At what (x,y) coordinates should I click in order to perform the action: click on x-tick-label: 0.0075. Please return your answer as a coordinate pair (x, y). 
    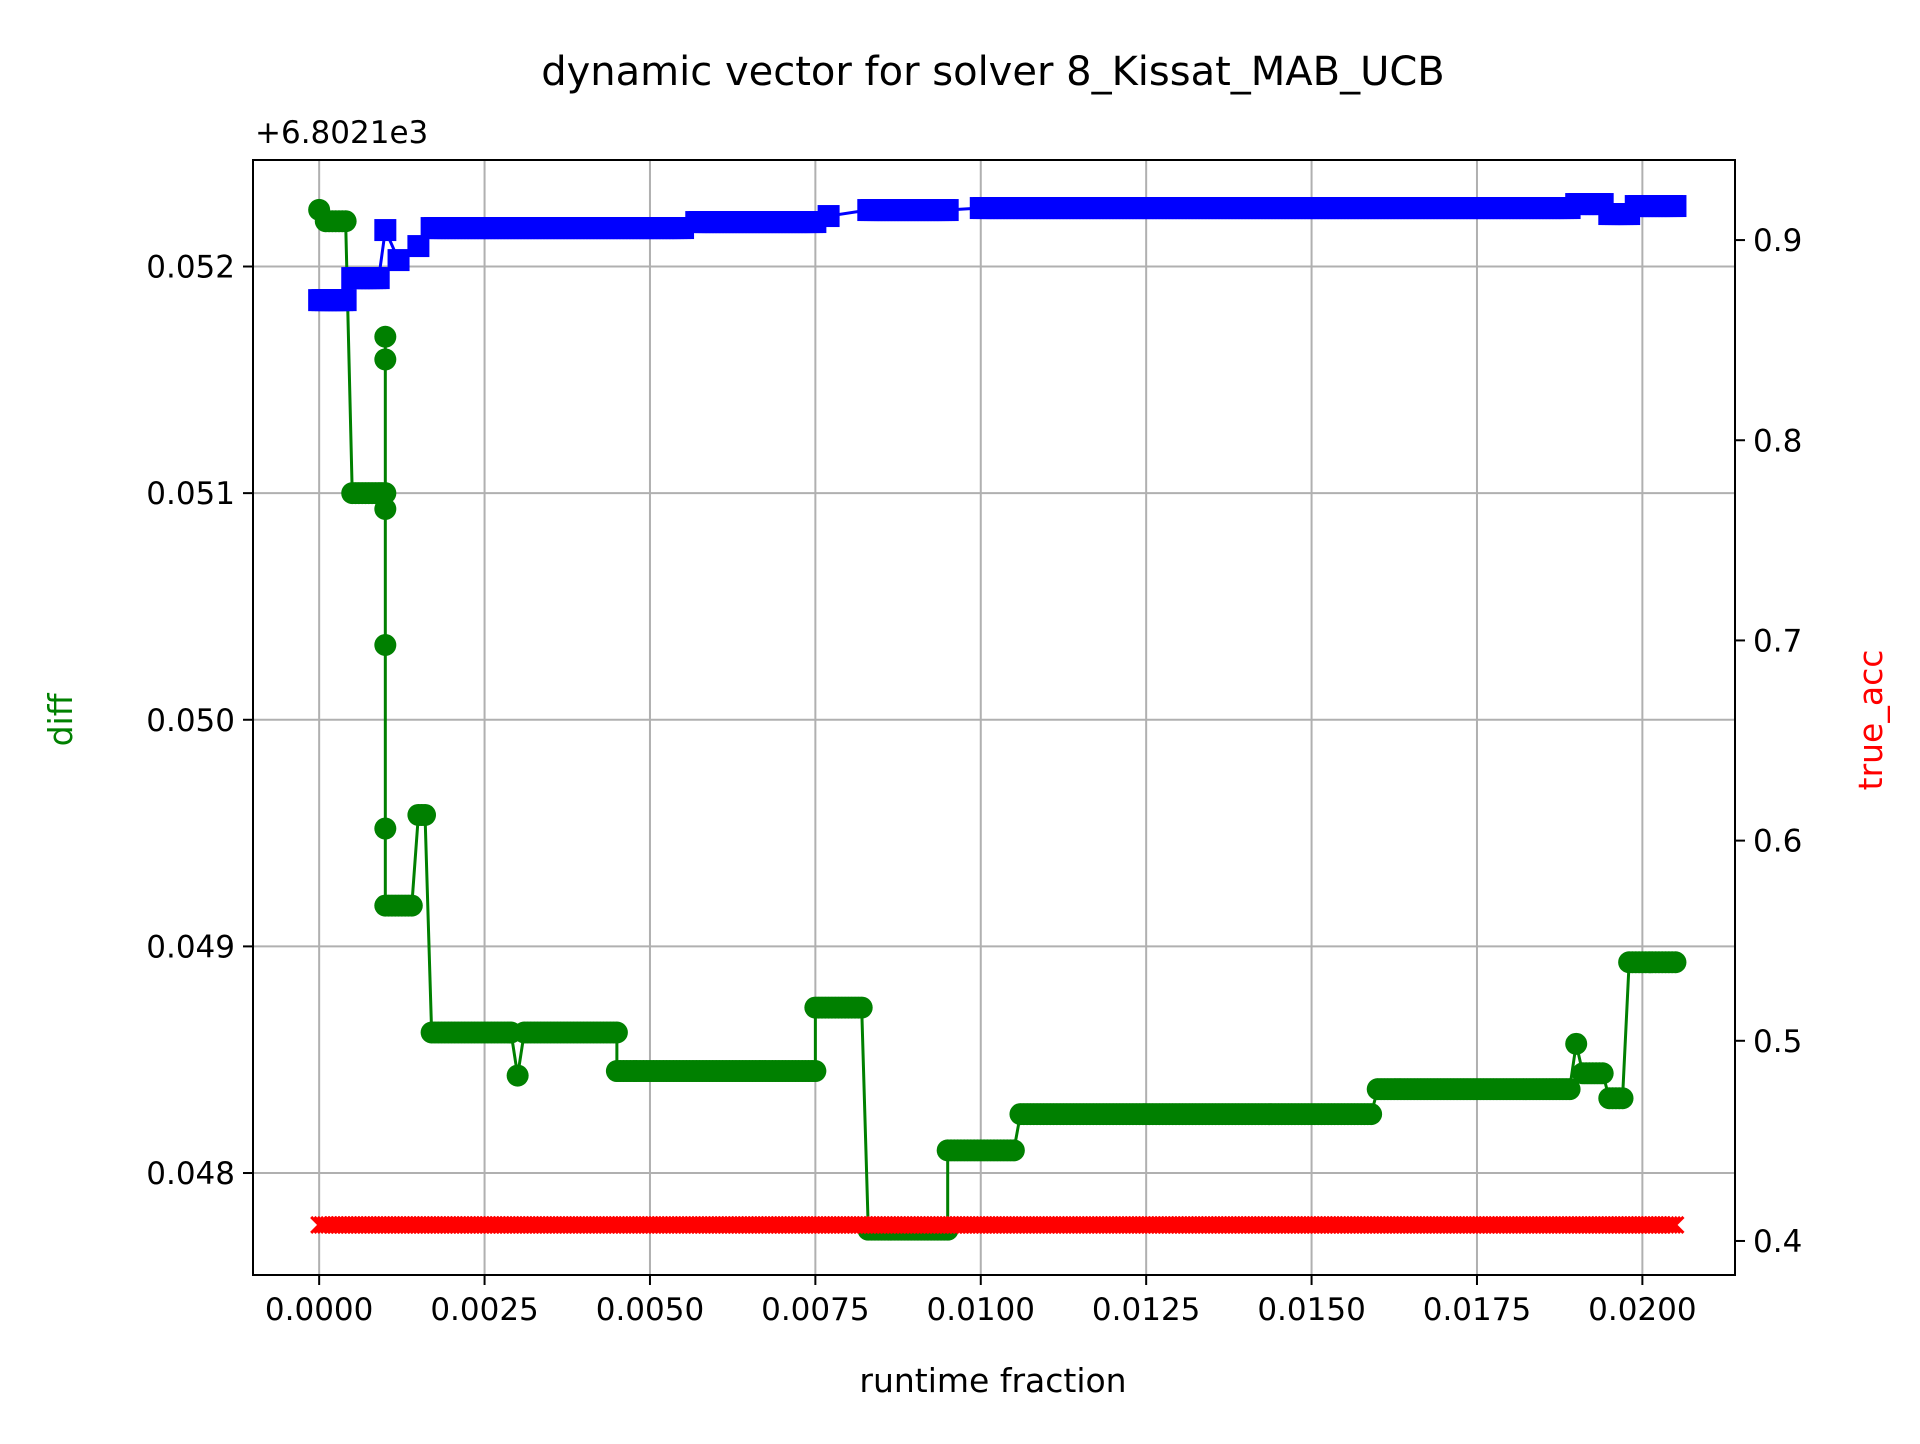
    Looking at the image, I should click on (815, 1310).